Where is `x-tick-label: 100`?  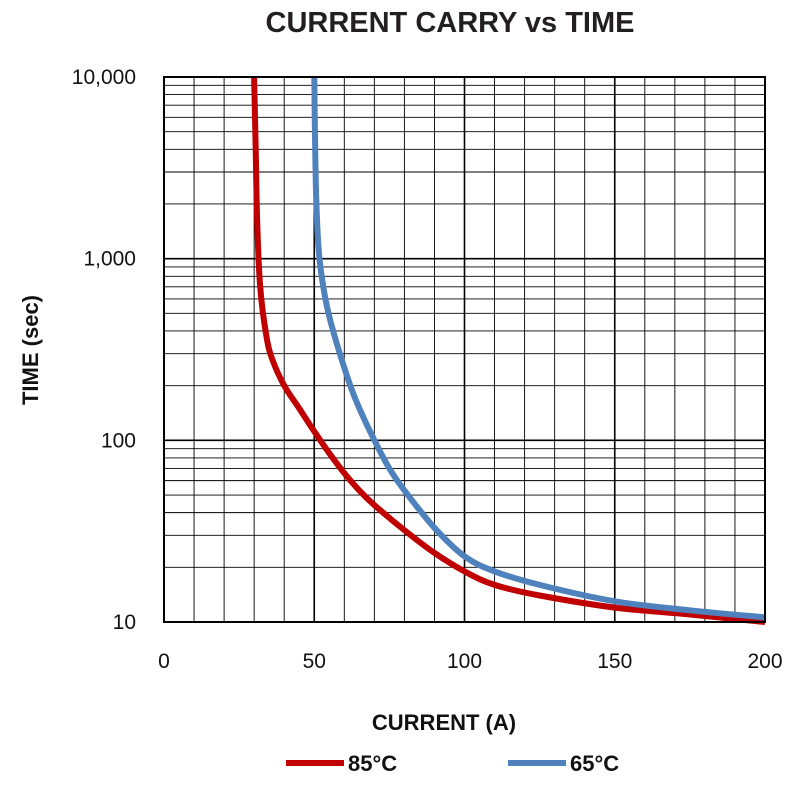
x-tick-label: 100 is located at coordinates (464, 661).